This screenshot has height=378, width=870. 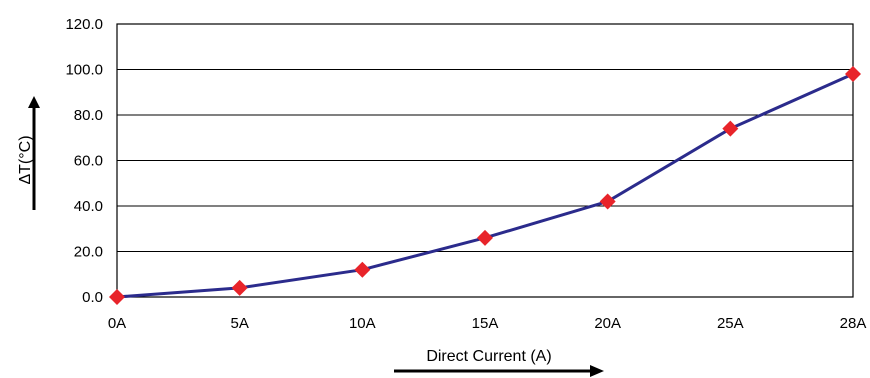 I want to click on x-tick-label: 10A, so click(x=362, y=323).